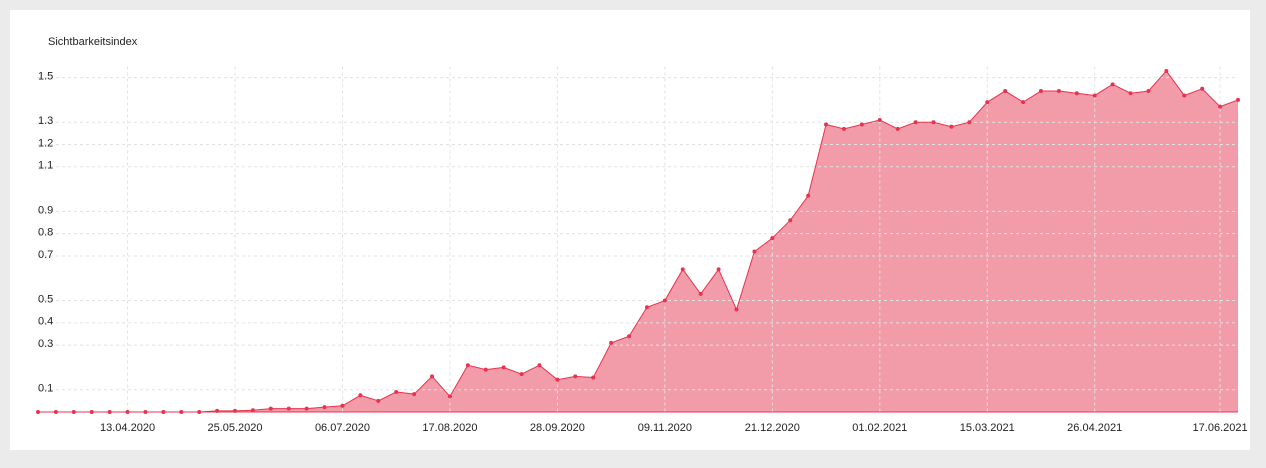 This screenshot has width=1266, height=468. I want to click on x-tick-label: 21.12.2020, so click(772, 428).